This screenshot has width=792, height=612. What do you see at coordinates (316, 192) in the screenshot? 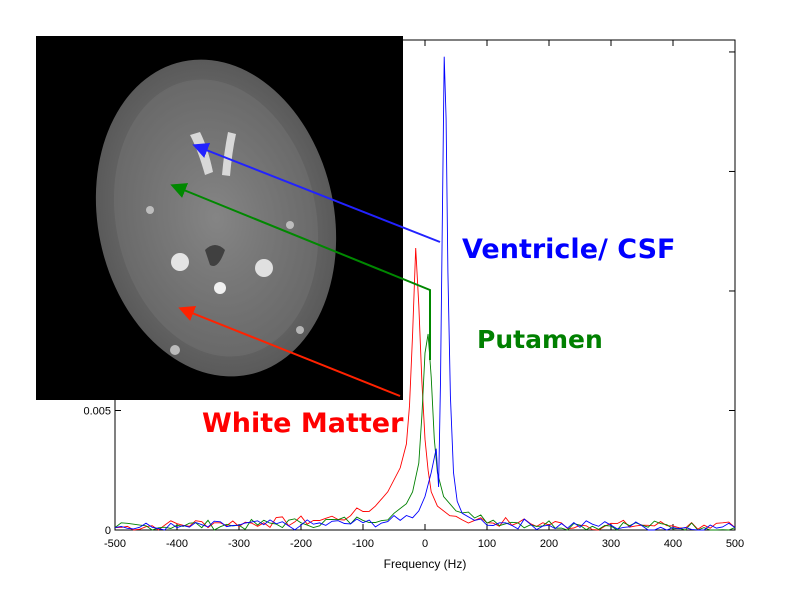
I see `ventricle-arrow` at bounding box center [316, 192].